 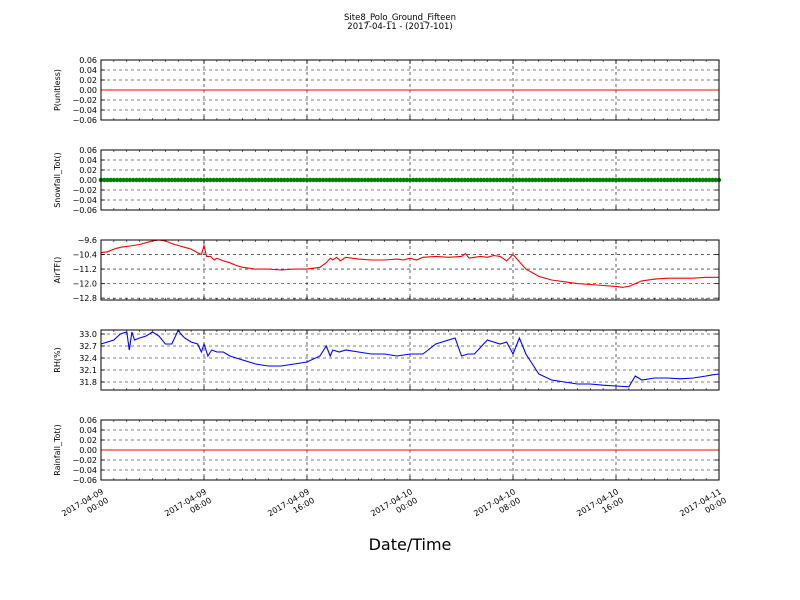 I want to click on axes-frame, so click(x=410, y=180).